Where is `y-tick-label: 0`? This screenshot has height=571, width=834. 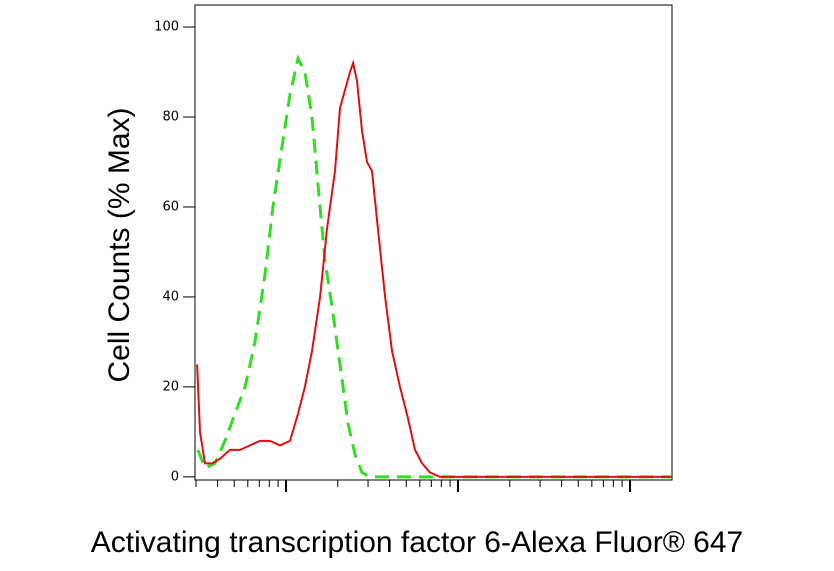
y-tick-label: 0 is located at coordinates (175, 476).